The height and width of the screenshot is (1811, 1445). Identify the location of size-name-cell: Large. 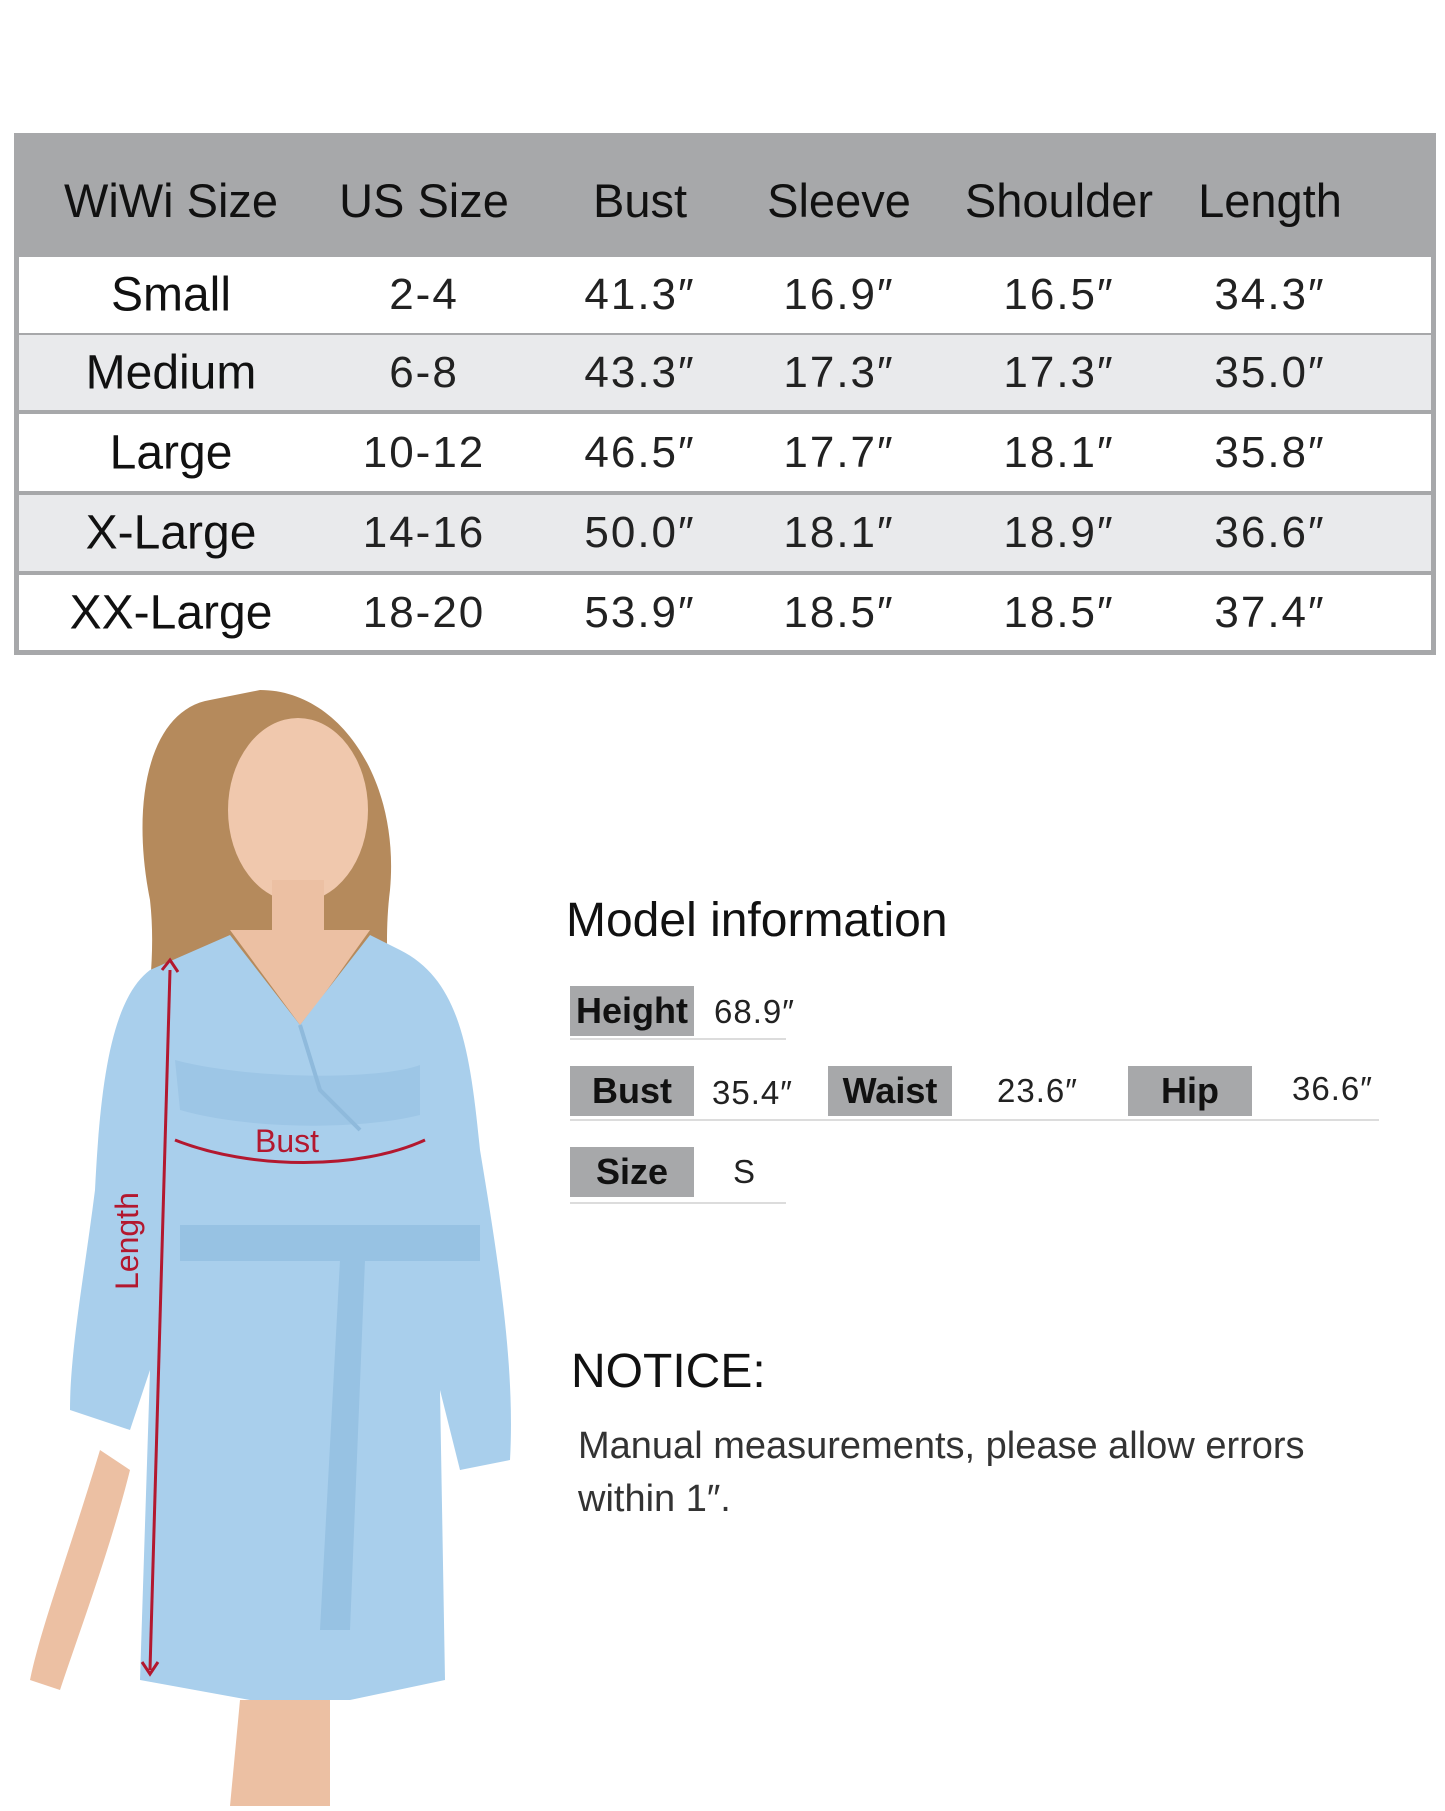
(171, 452).